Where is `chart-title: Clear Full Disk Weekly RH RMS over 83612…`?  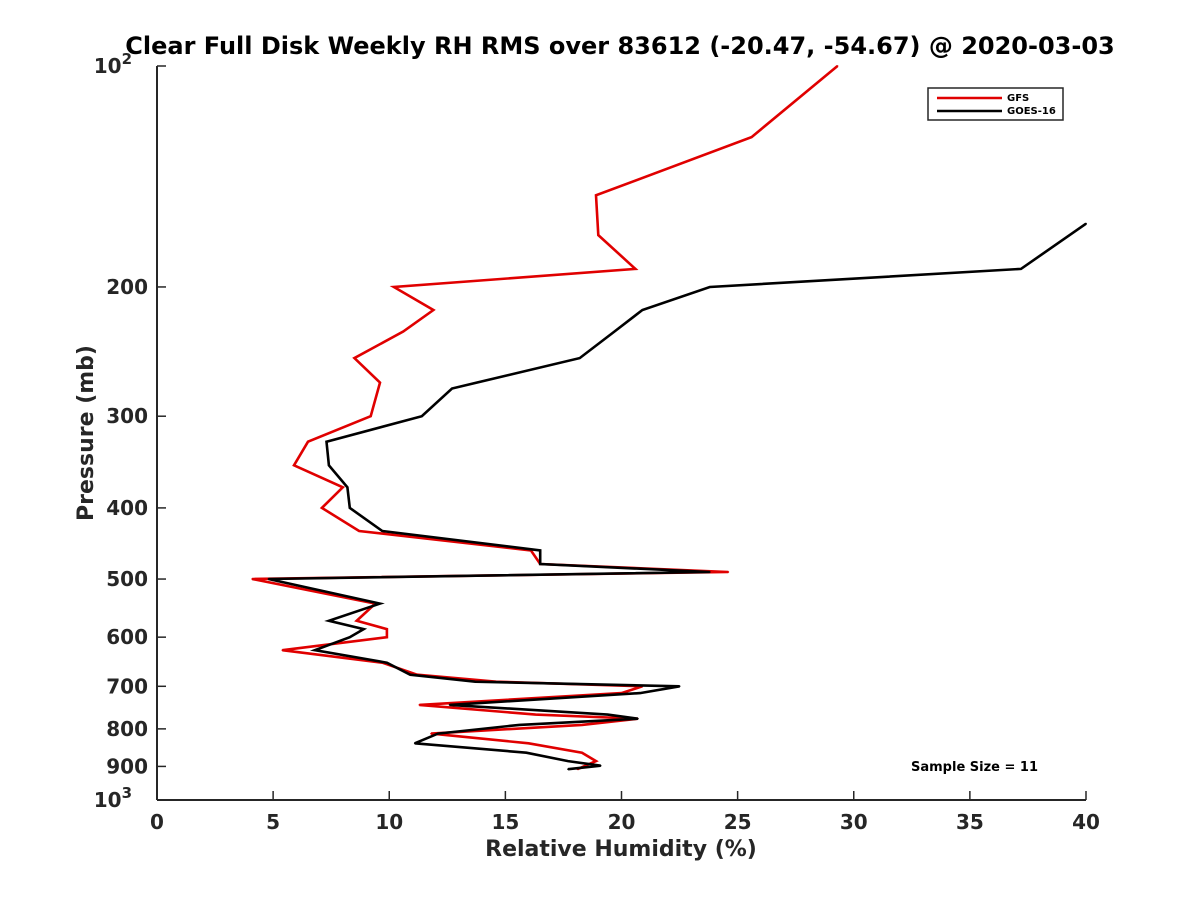
chart-title: Clear Full Disk Weekly RH RMS over 83612… is located at coordinates (619, 46).